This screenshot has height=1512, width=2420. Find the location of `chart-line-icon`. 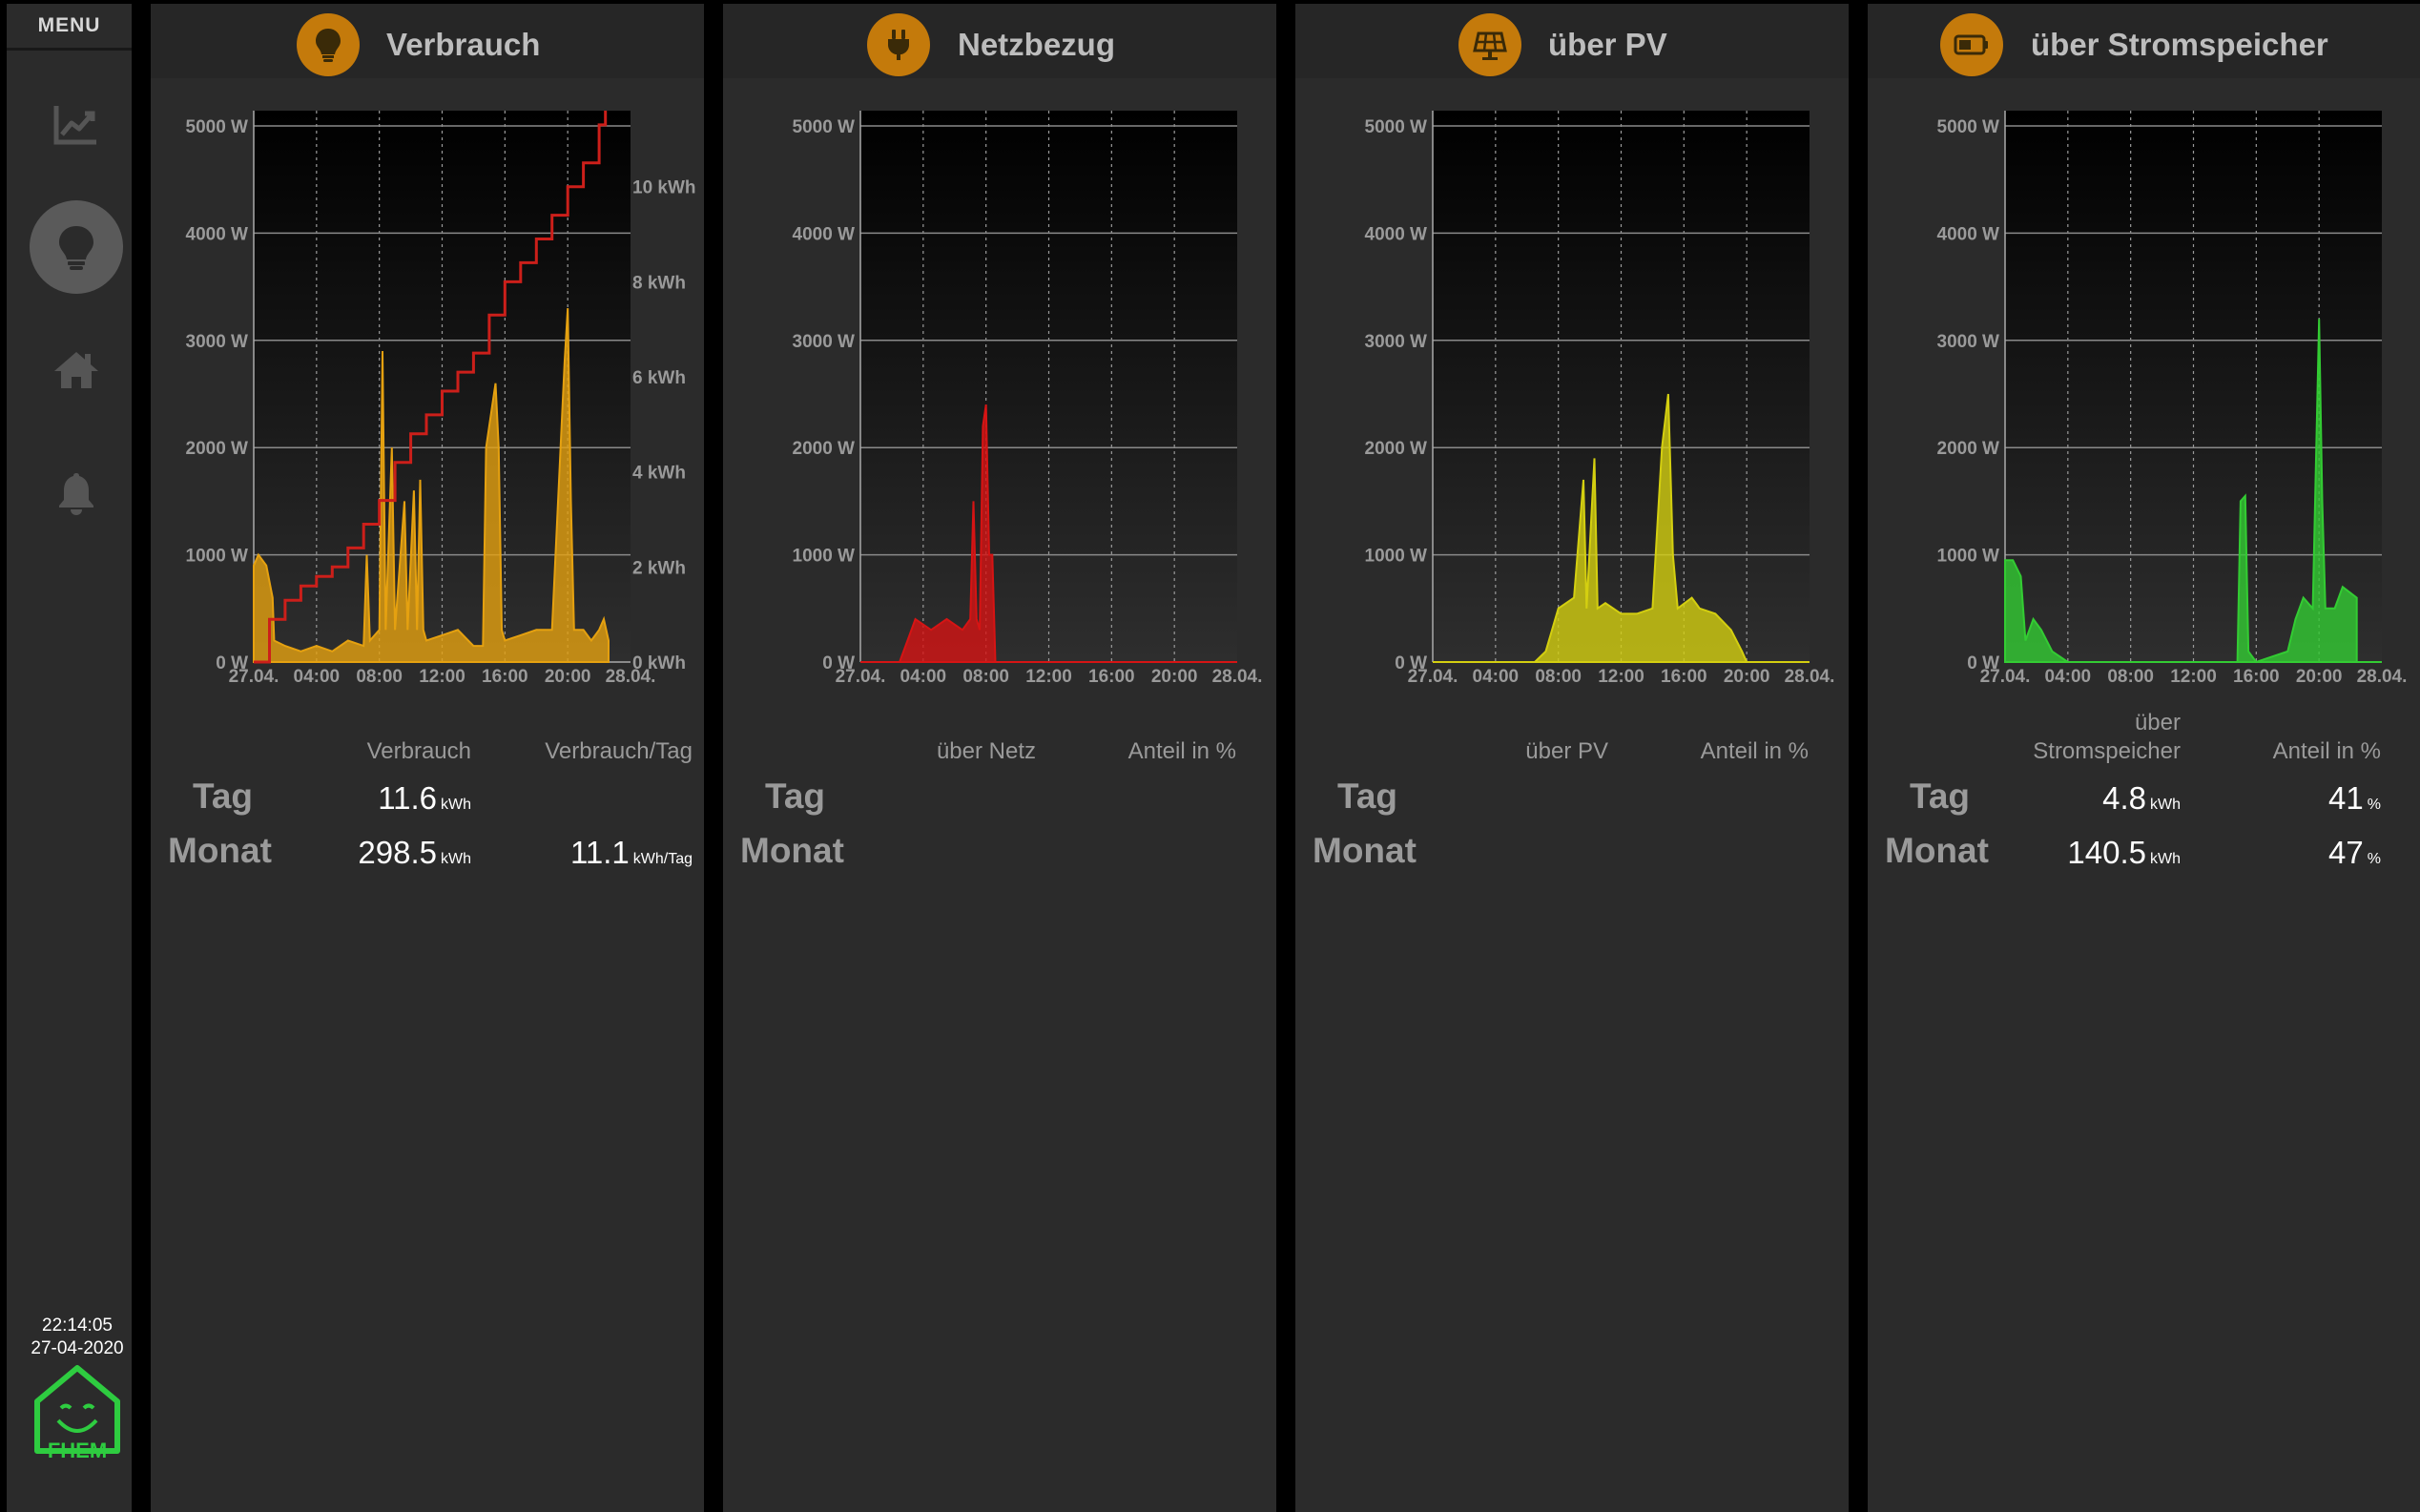

chart-line-icon is located at coordinates (74, 125).